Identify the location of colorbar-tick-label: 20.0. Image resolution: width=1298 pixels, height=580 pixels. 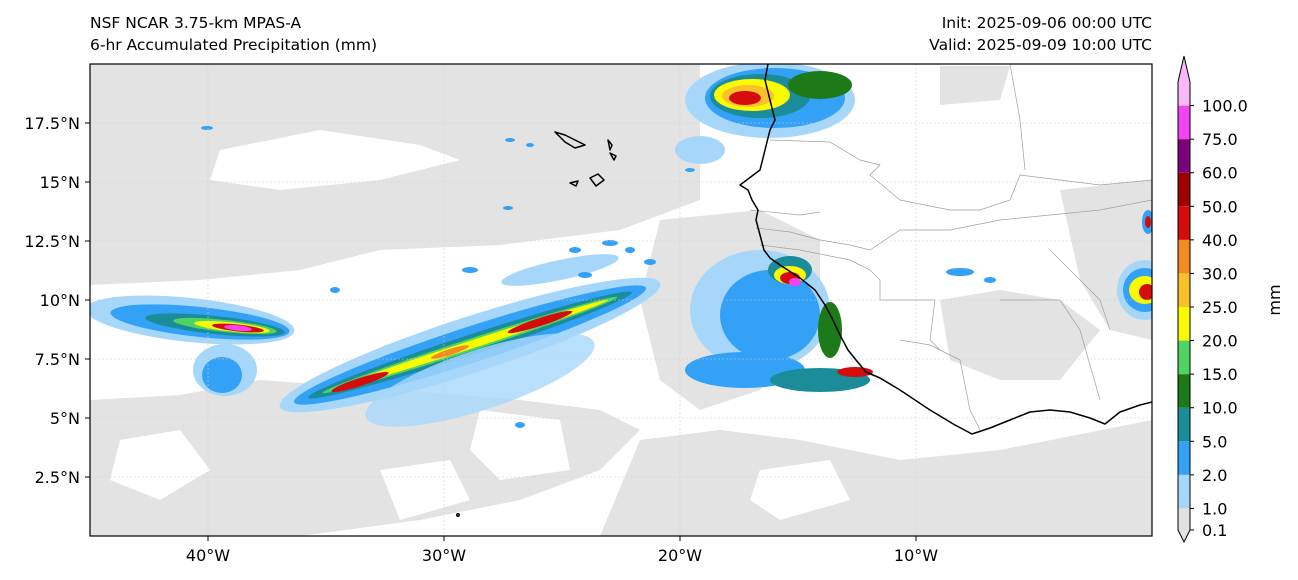
(1220, 341).